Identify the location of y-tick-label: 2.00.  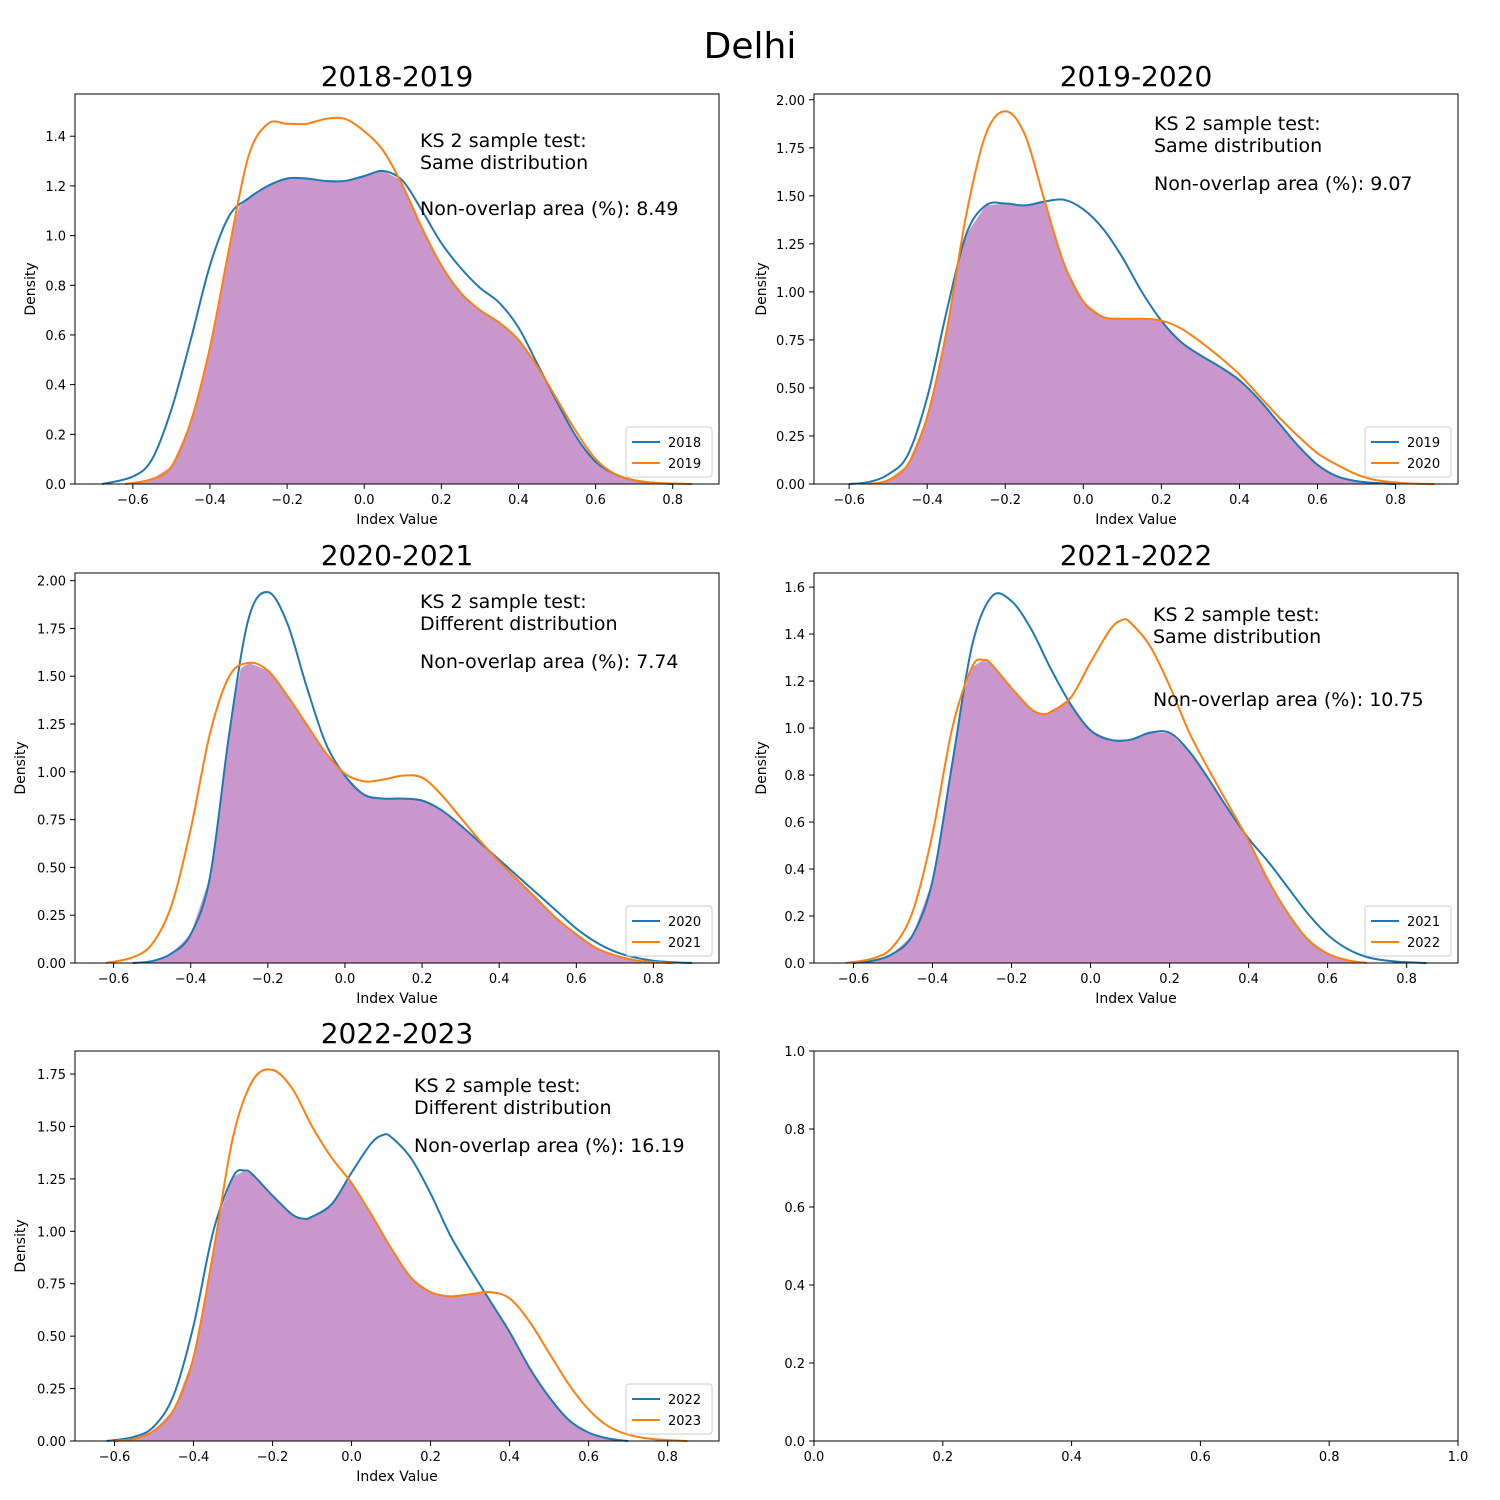
(51, 582).